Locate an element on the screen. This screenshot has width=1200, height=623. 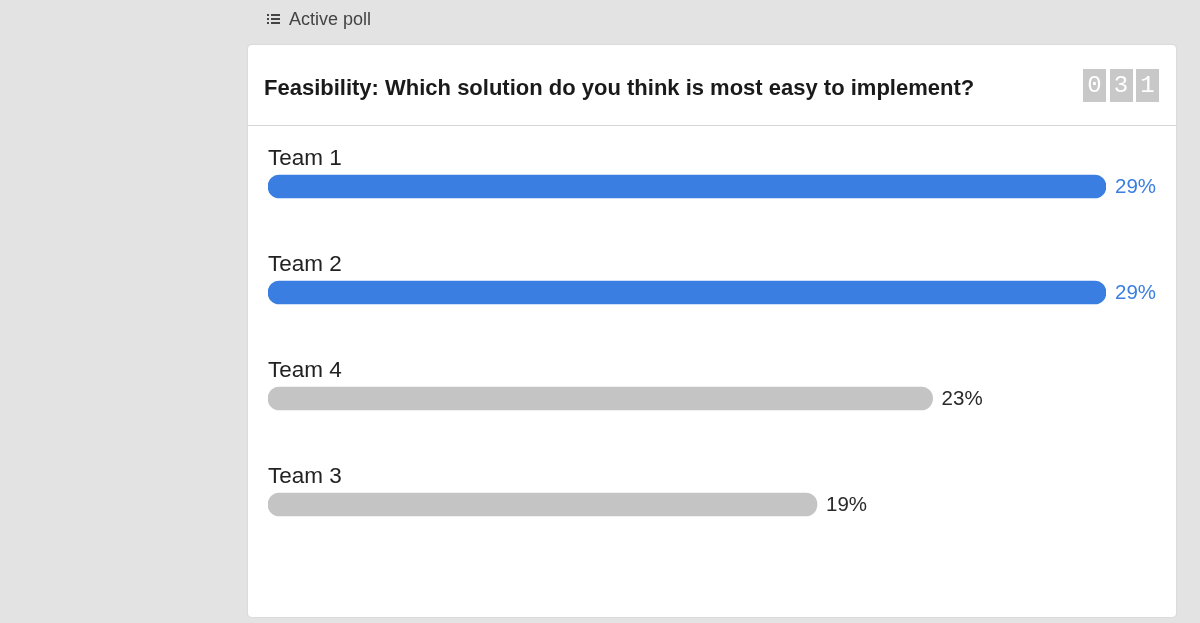
y-tick-label: Team 2 is located at coordinates (305, 263).